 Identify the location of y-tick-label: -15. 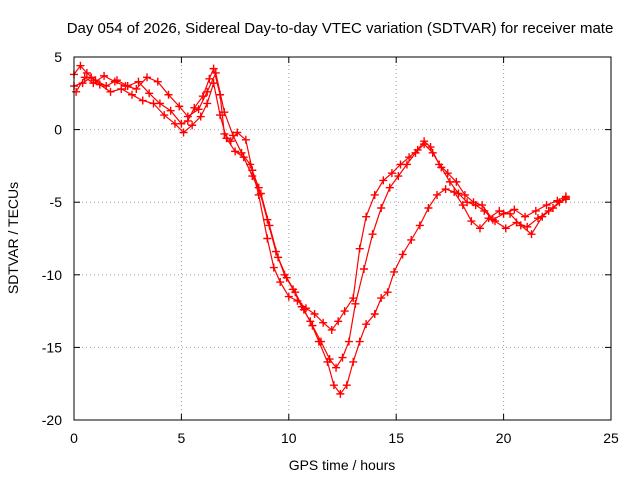
(52, 347).